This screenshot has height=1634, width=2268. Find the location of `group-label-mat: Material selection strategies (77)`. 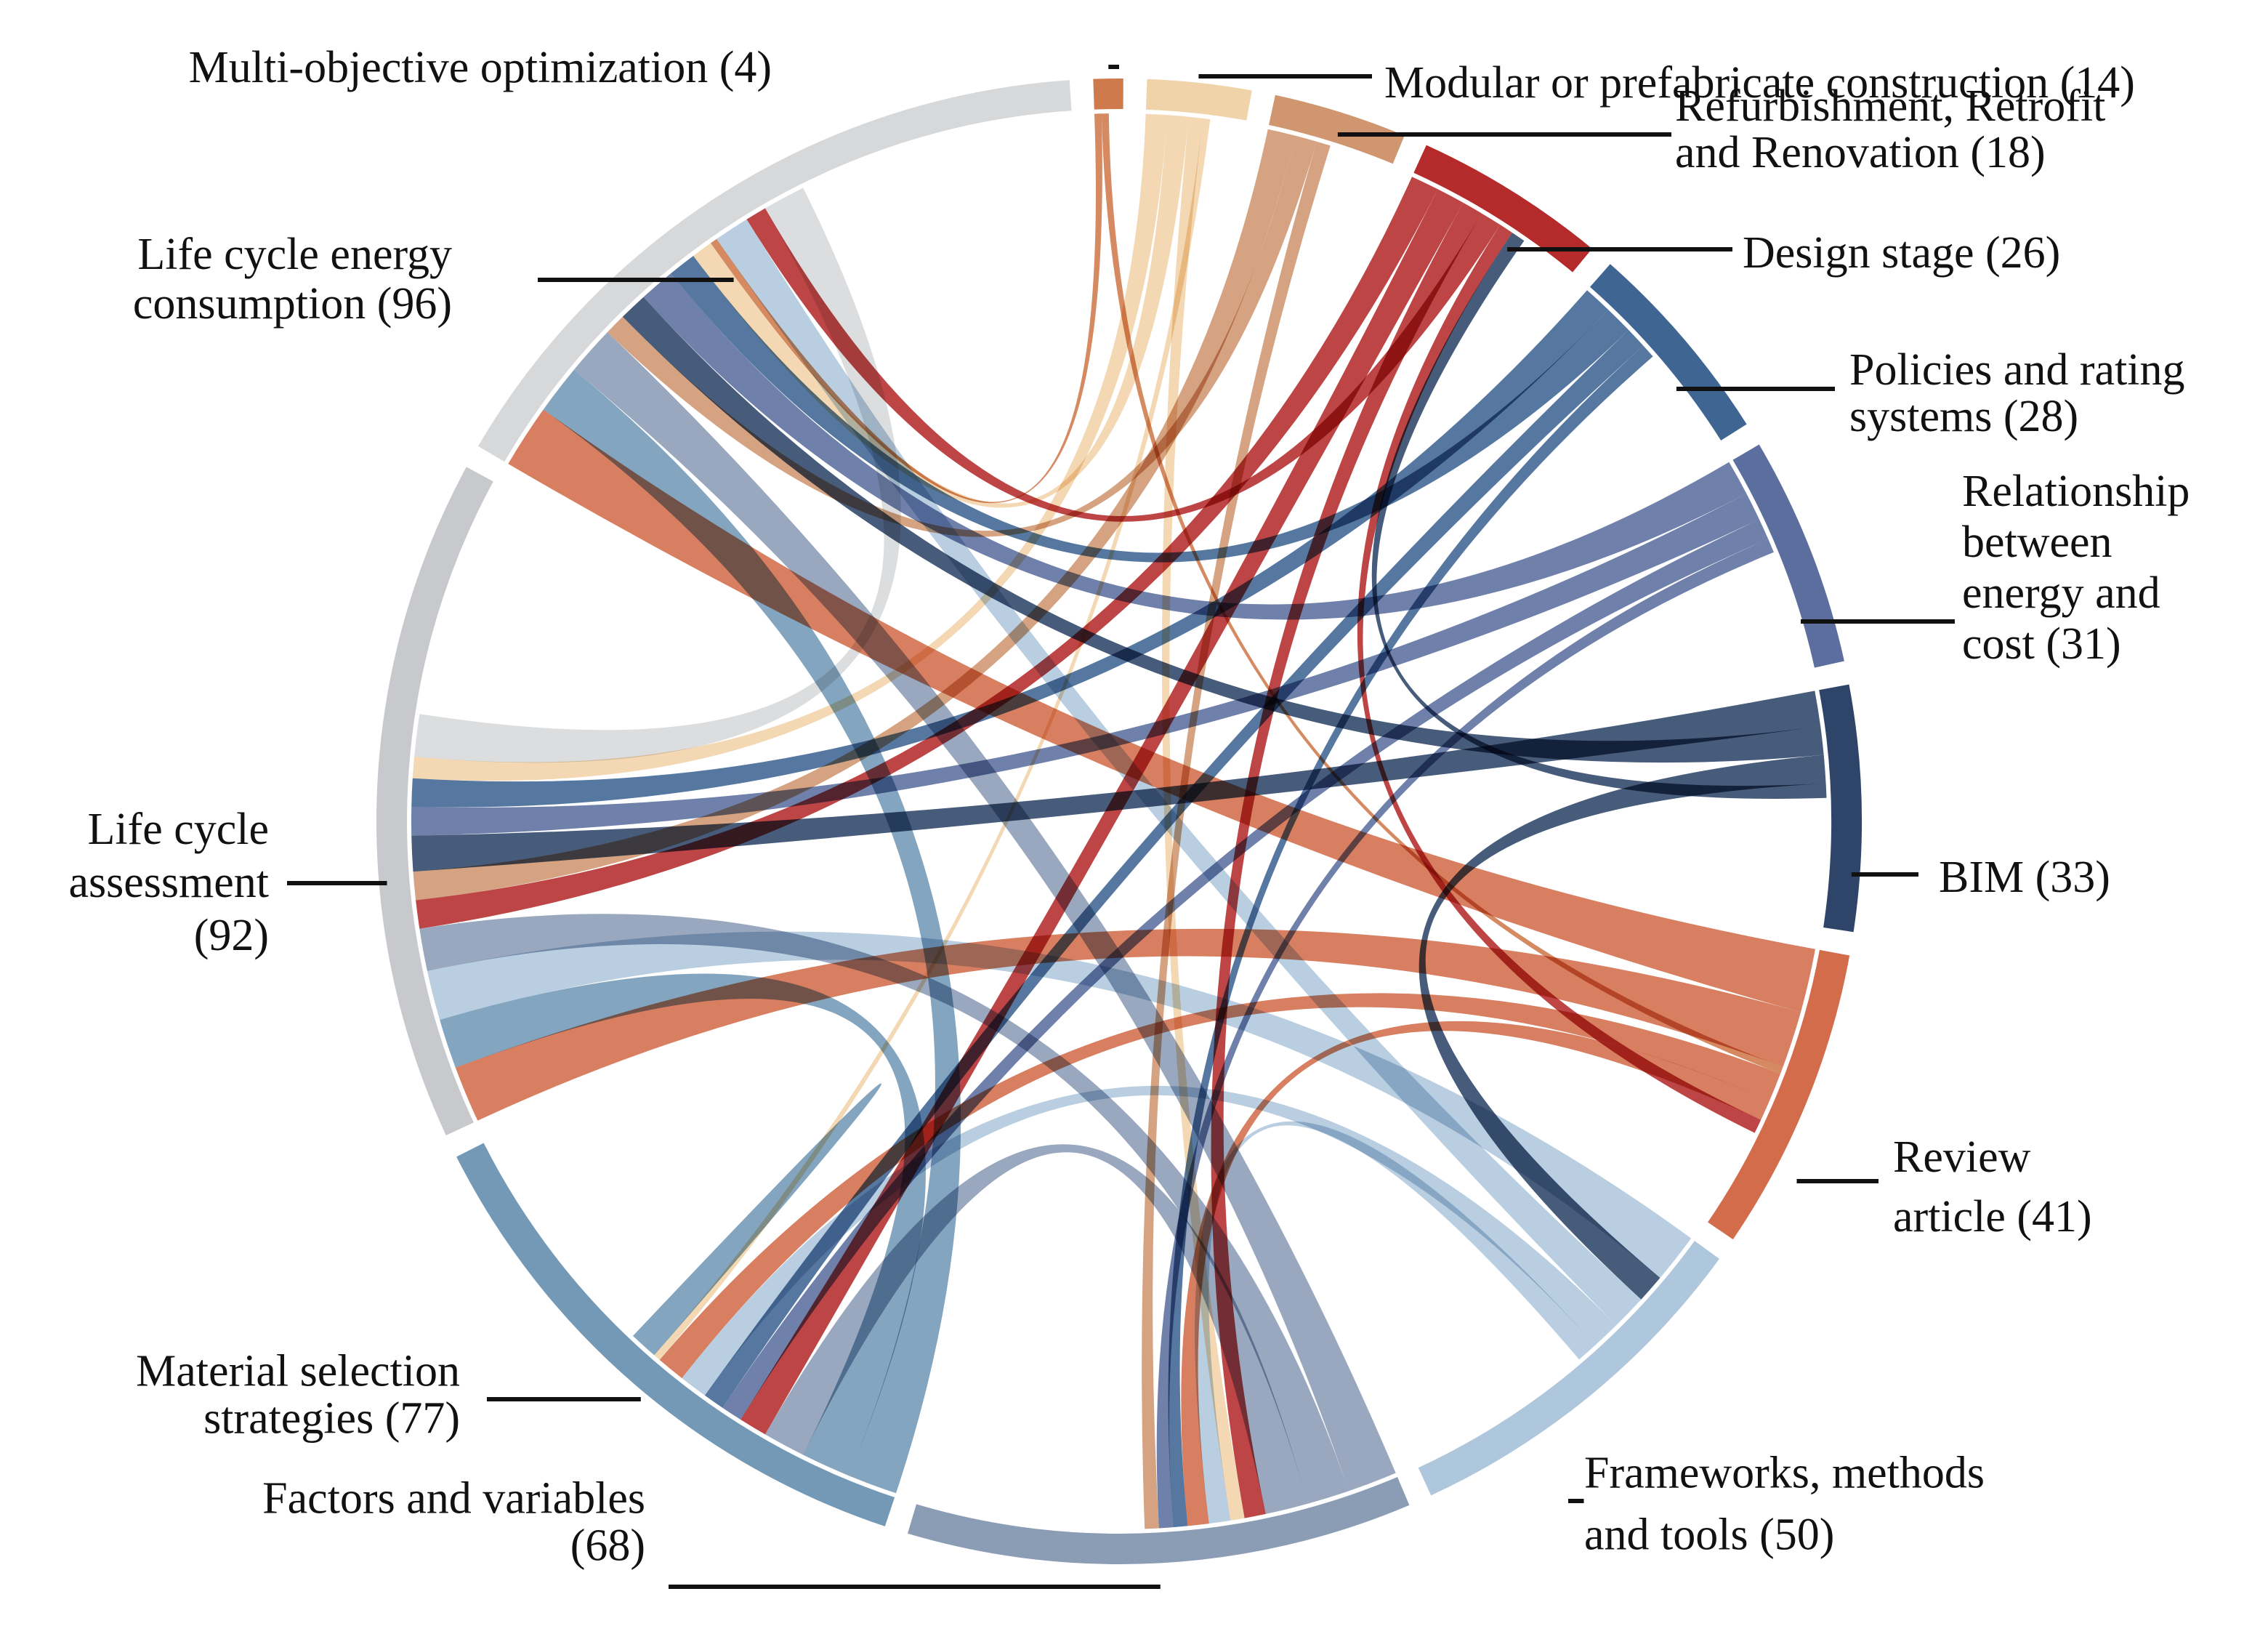

group-label-mat: Material selection strategies (77) is located at coordinates (298, 1395).